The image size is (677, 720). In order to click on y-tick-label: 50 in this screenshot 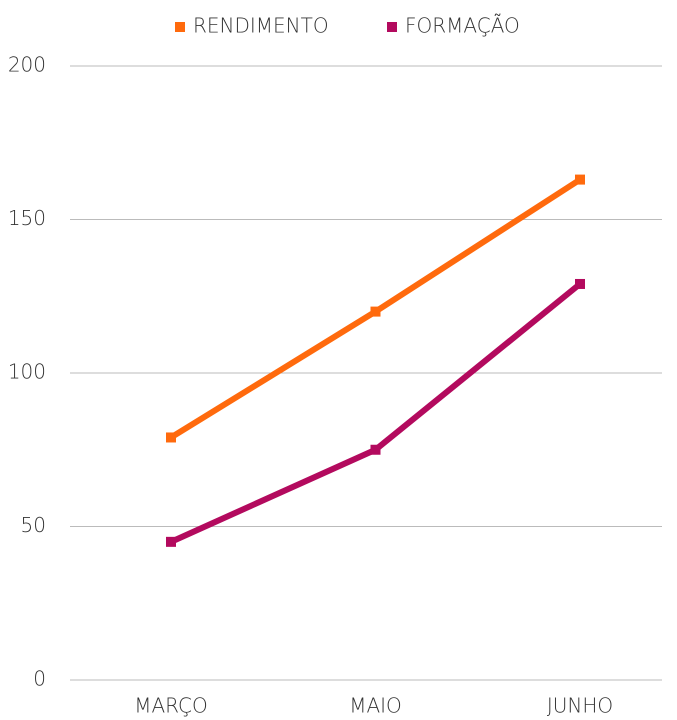, I will do `click(33, 525)`.